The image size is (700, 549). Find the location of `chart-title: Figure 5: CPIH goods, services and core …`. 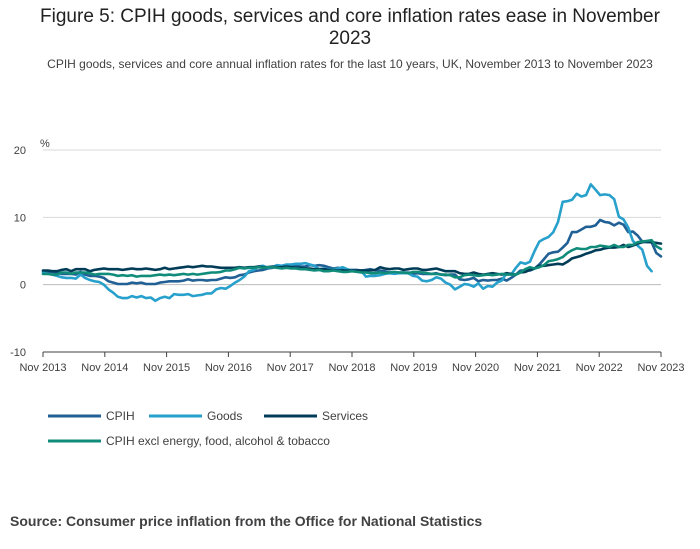

chart-title: Figure 5: CPIH goods, services and core … is located at coordinates (350, 27).